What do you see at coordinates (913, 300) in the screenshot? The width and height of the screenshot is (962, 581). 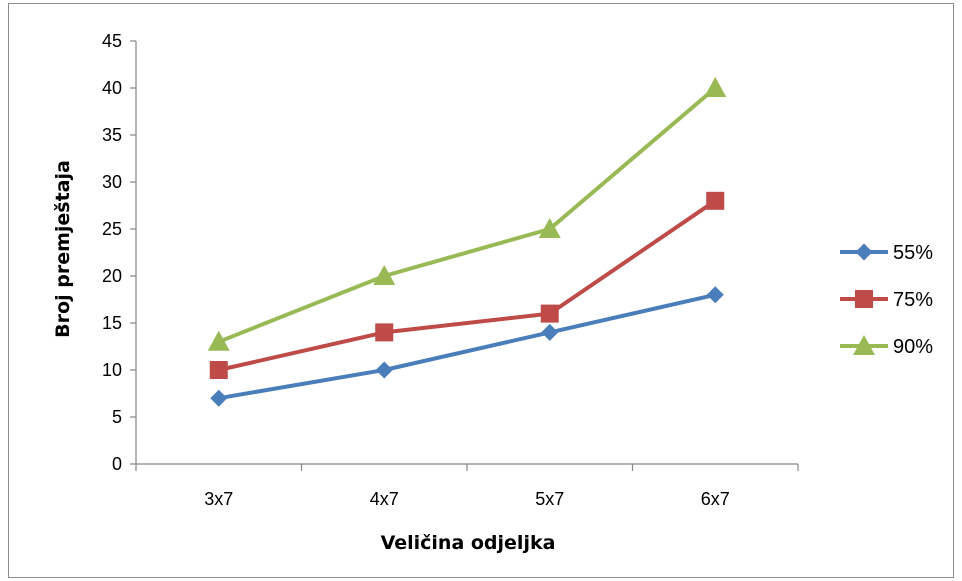 I see `legend-label: 75%` at bounding box center [913, 300].